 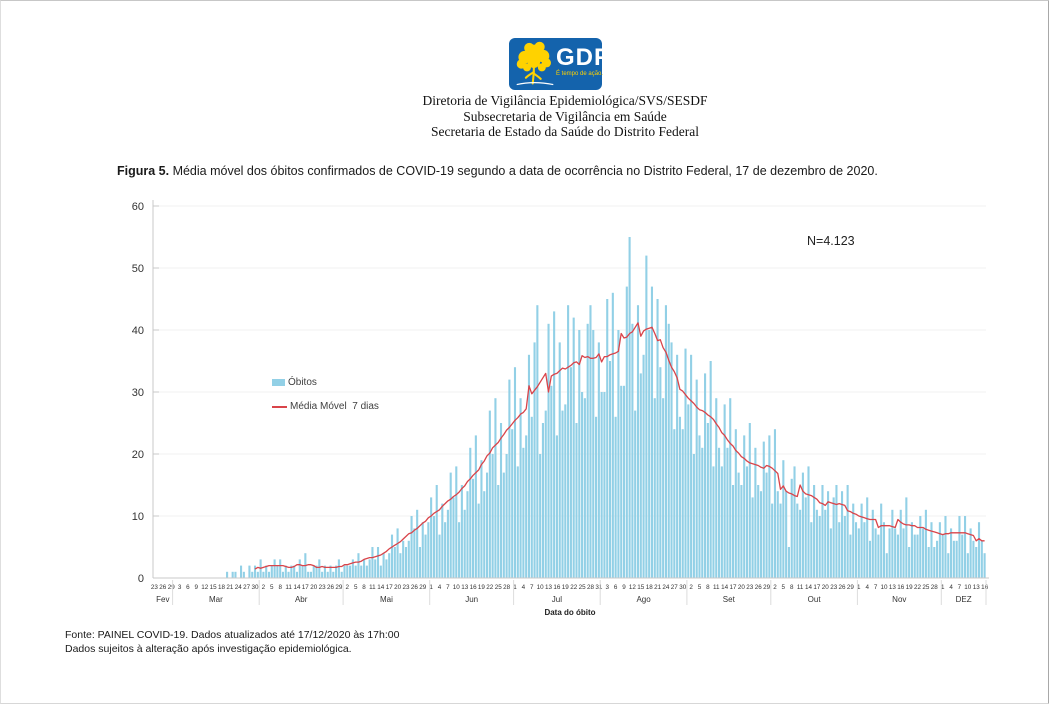 I want to click on y-axis-labels: 0 10 20 30 40 50 60, so click(x=138, y=393).